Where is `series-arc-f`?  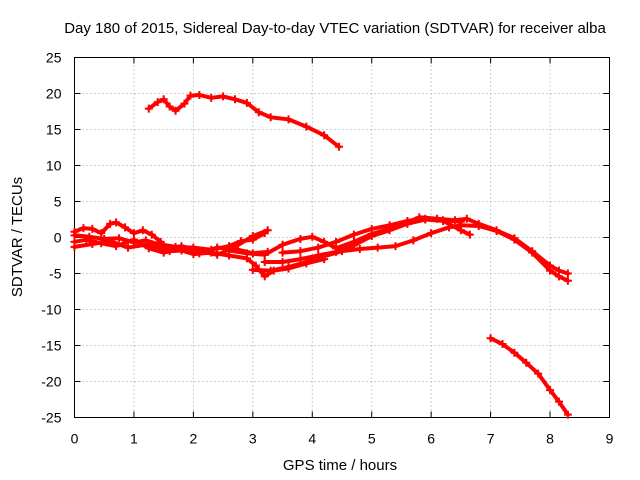 series-arc-f is located at coordinates (410, 253).